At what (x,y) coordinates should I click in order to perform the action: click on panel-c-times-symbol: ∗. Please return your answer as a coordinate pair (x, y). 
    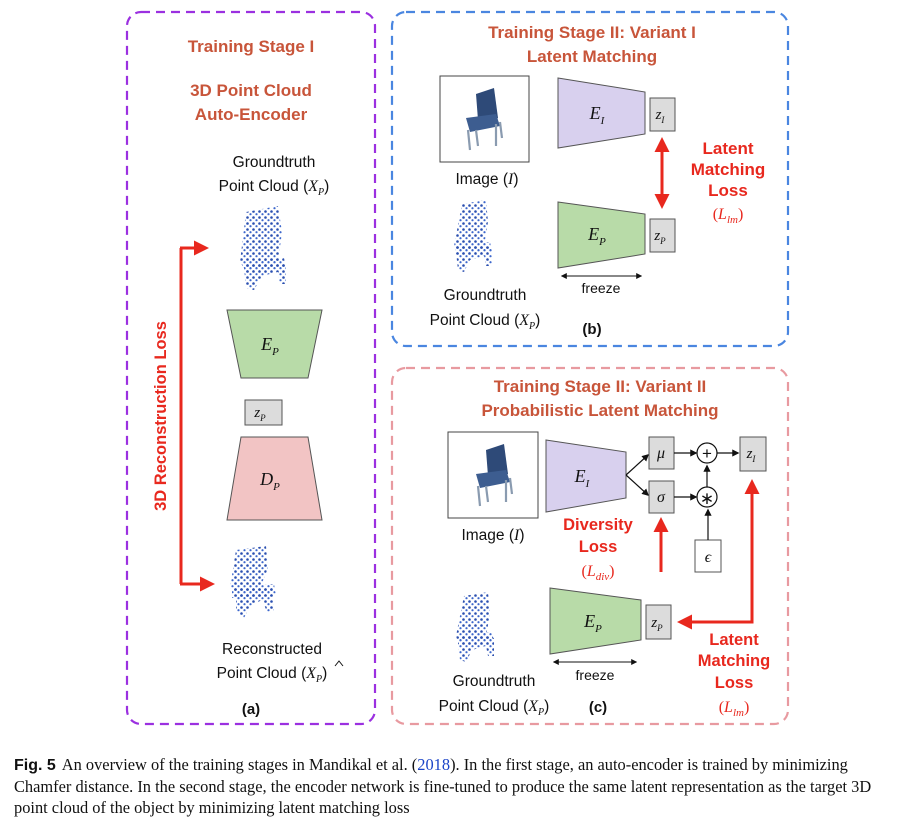
    Looking at the image, I should click on (707, 498).